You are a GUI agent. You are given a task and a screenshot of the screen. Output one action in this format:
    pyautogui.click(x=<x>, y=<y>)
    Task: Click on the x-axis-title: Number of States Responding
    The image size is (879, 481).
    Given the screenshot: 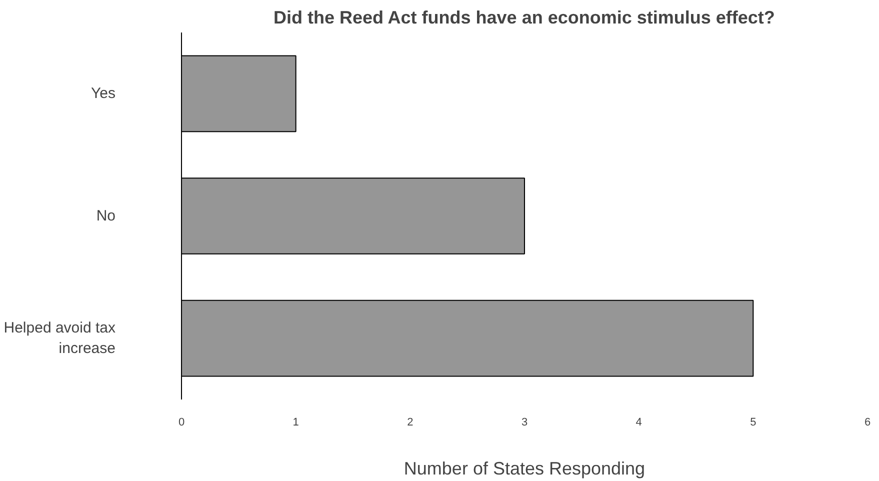 What is the action you would take?
    pyautogui.click(x=525, y=468)
    